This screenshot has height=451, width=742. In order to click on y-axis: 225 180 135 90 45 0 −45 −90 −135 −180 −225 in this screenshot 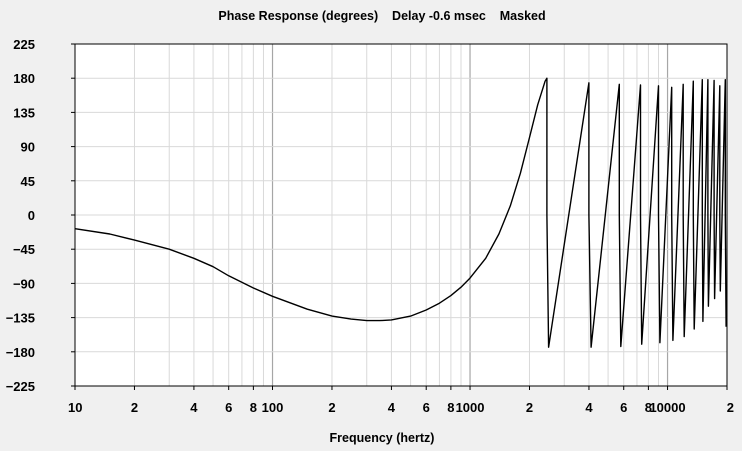, I will do `click(40, 215)`.